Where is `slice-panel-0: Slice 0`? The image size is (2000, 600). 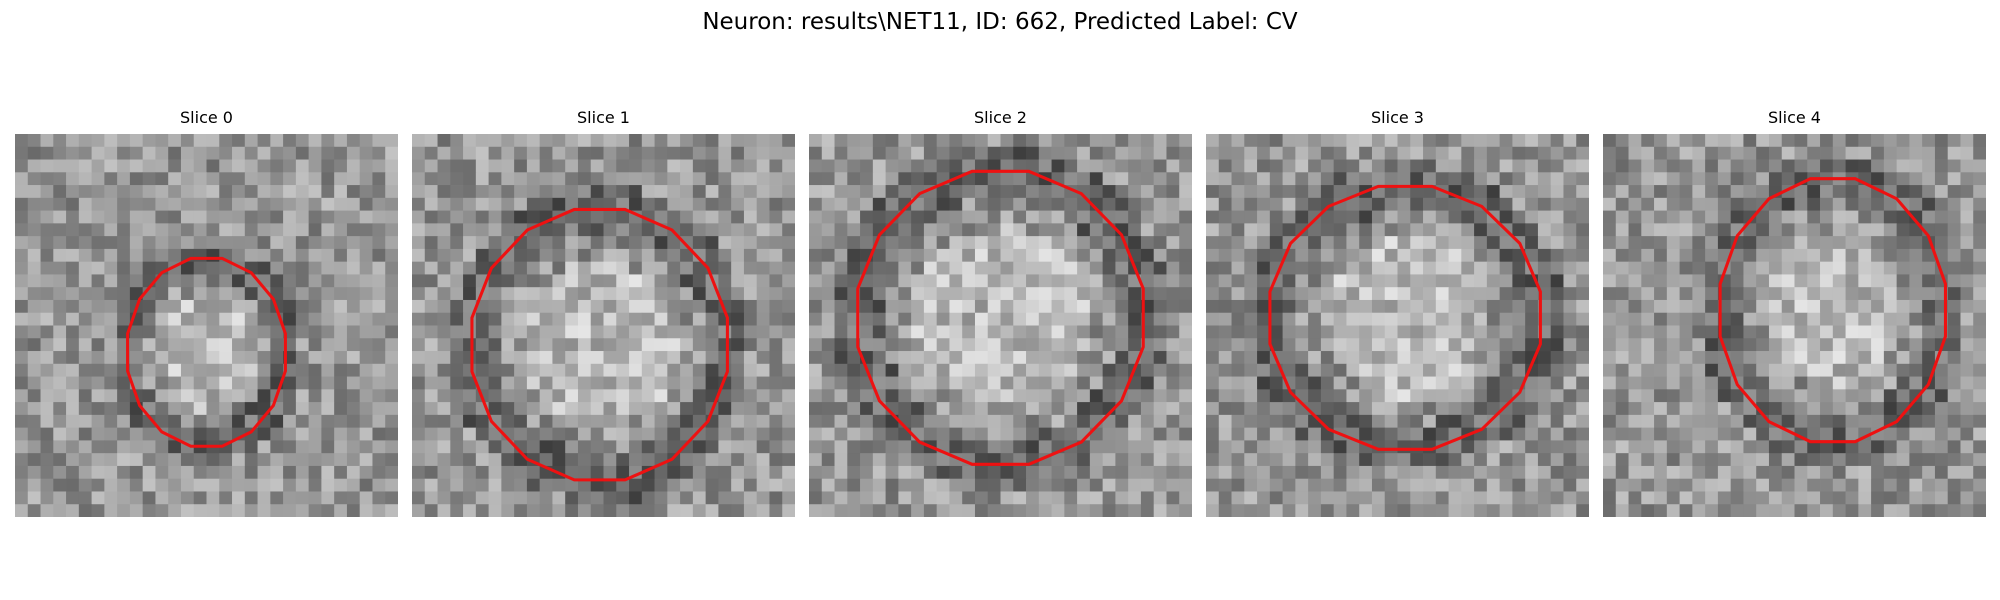 slice-panel-0: Slice 0 is located at coordinates (206, 311).